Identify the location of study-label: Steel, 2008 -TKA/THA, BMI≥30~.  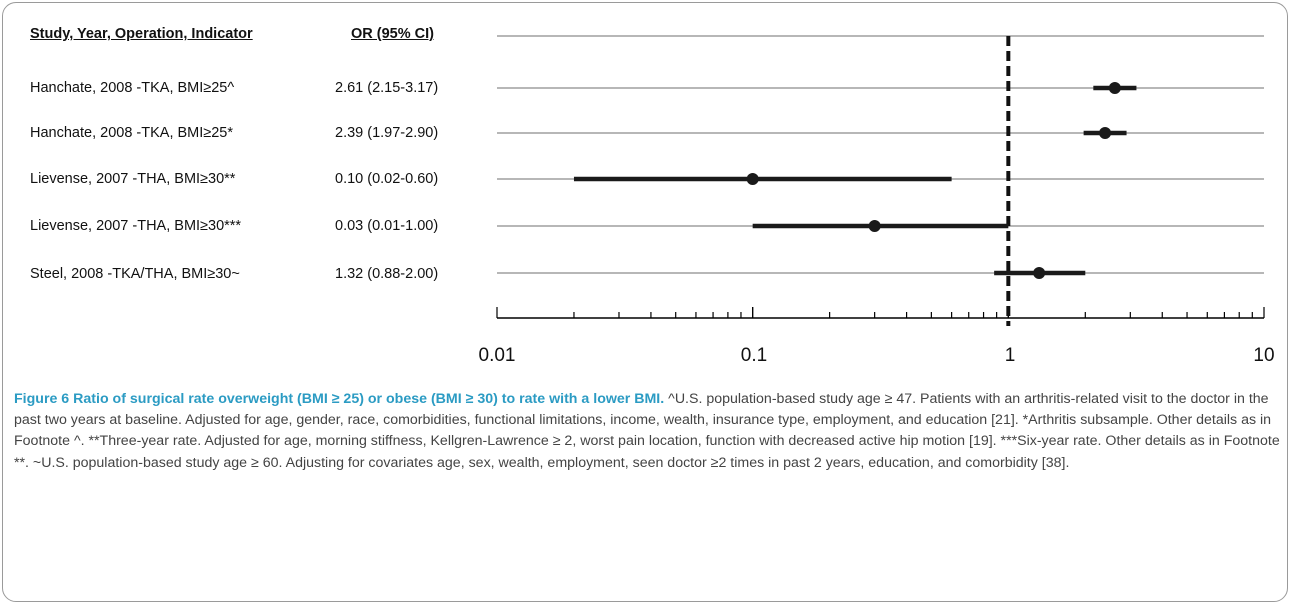
(135, 274).